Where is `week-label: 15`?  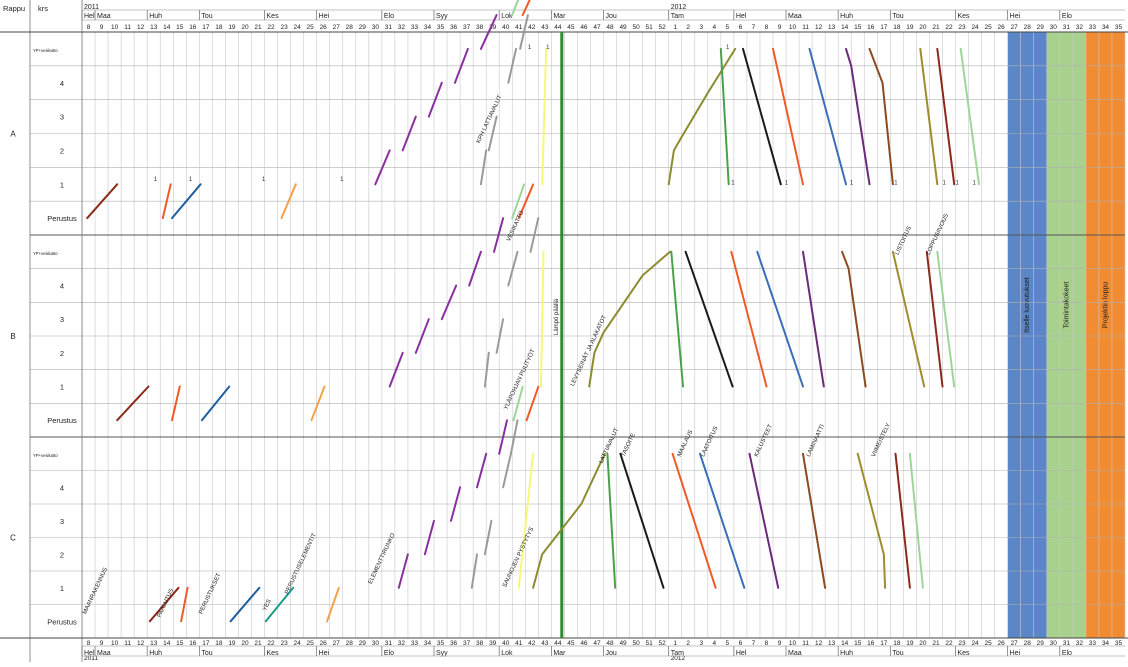 week-label: 15 is located at coordinates (180, 27).